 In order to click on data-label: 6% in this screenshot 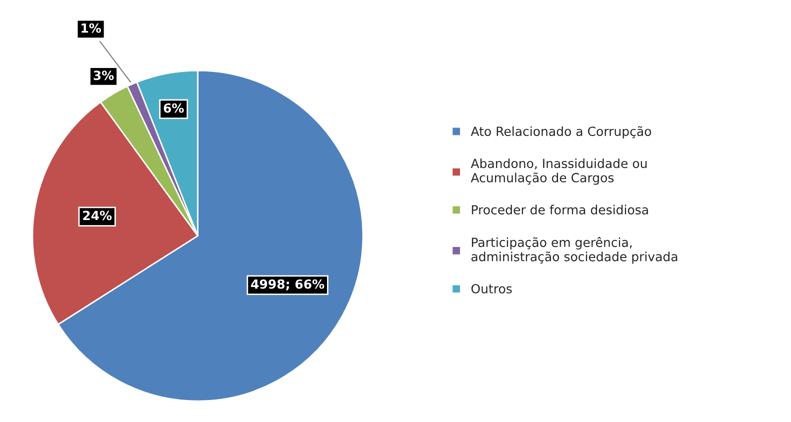, I will do `click(174, 108)`.